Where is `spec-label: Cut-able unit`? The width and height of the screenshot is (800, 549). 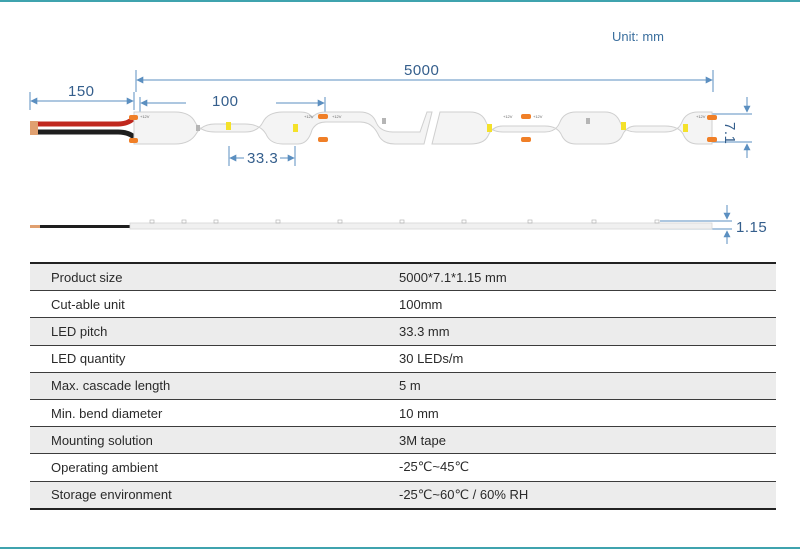
spec-label: Cut-able unit is located at coordinates (214, 304).